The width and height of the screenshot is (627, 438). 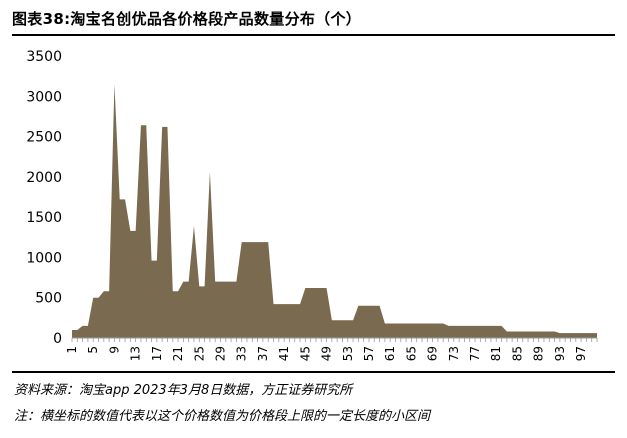 I want to click on x-tick-label: 33, so click(x=242, y=353).